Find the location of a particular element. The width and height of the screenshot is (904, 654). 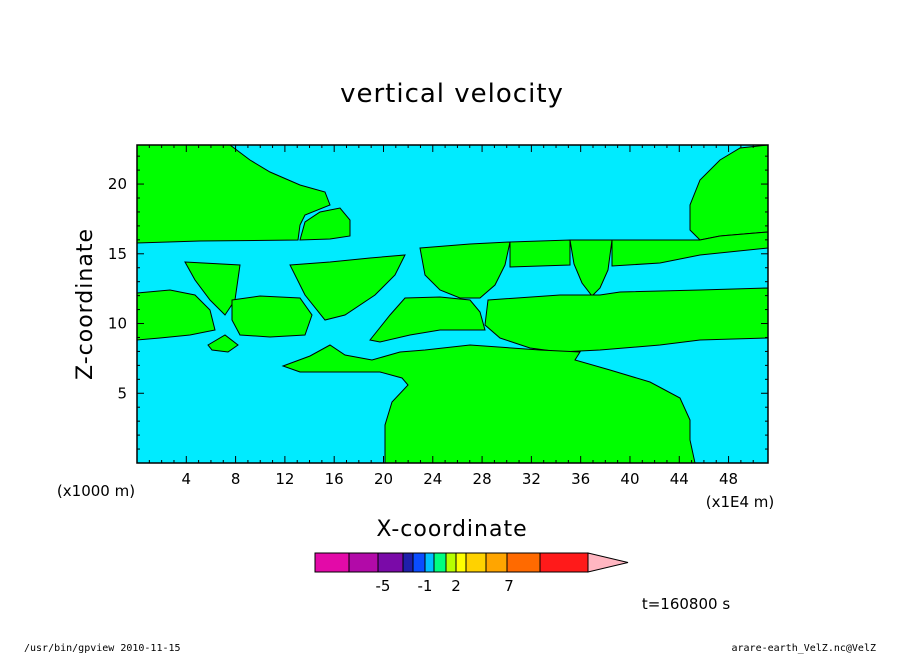

x-tick-label: 28 is located at coordinates (482, 479).